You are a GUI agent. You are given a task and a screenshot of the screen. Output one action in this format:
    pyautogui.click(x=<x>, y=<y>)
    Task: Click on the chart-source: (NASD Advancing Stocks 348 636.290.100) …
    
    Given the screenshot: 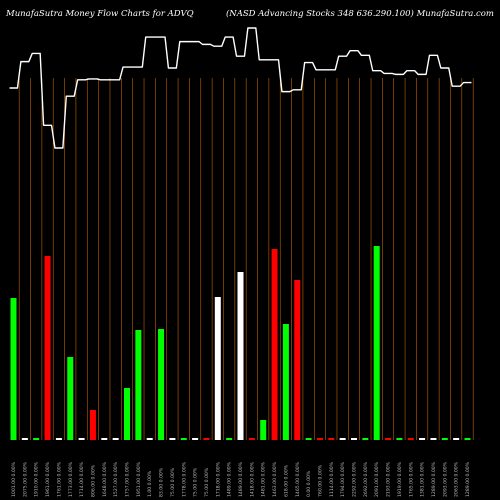 What is the action you would take?
    pyautogui.click(x=359, y=14)
    